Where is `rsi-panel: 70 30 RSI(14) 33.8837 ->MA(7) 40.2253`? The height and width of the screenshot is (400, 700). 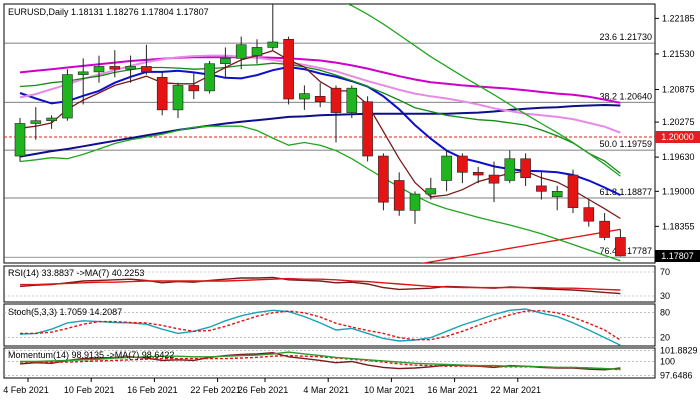
rsi-panel: 70 30 RSI(14) 33.8837 ->MA(7) 40.2253 is located at coordinates (336, 284).